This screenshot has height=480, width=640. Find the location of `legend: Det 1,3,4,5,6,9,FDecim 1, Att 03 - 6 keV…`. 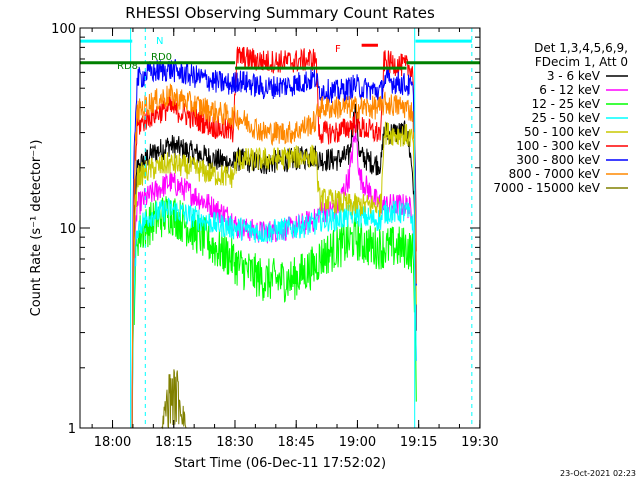

legend: Det 1,3,4,5,6,9,FDecim 1, Att 03 - 6 keV… is located at coordinates (560, 118).